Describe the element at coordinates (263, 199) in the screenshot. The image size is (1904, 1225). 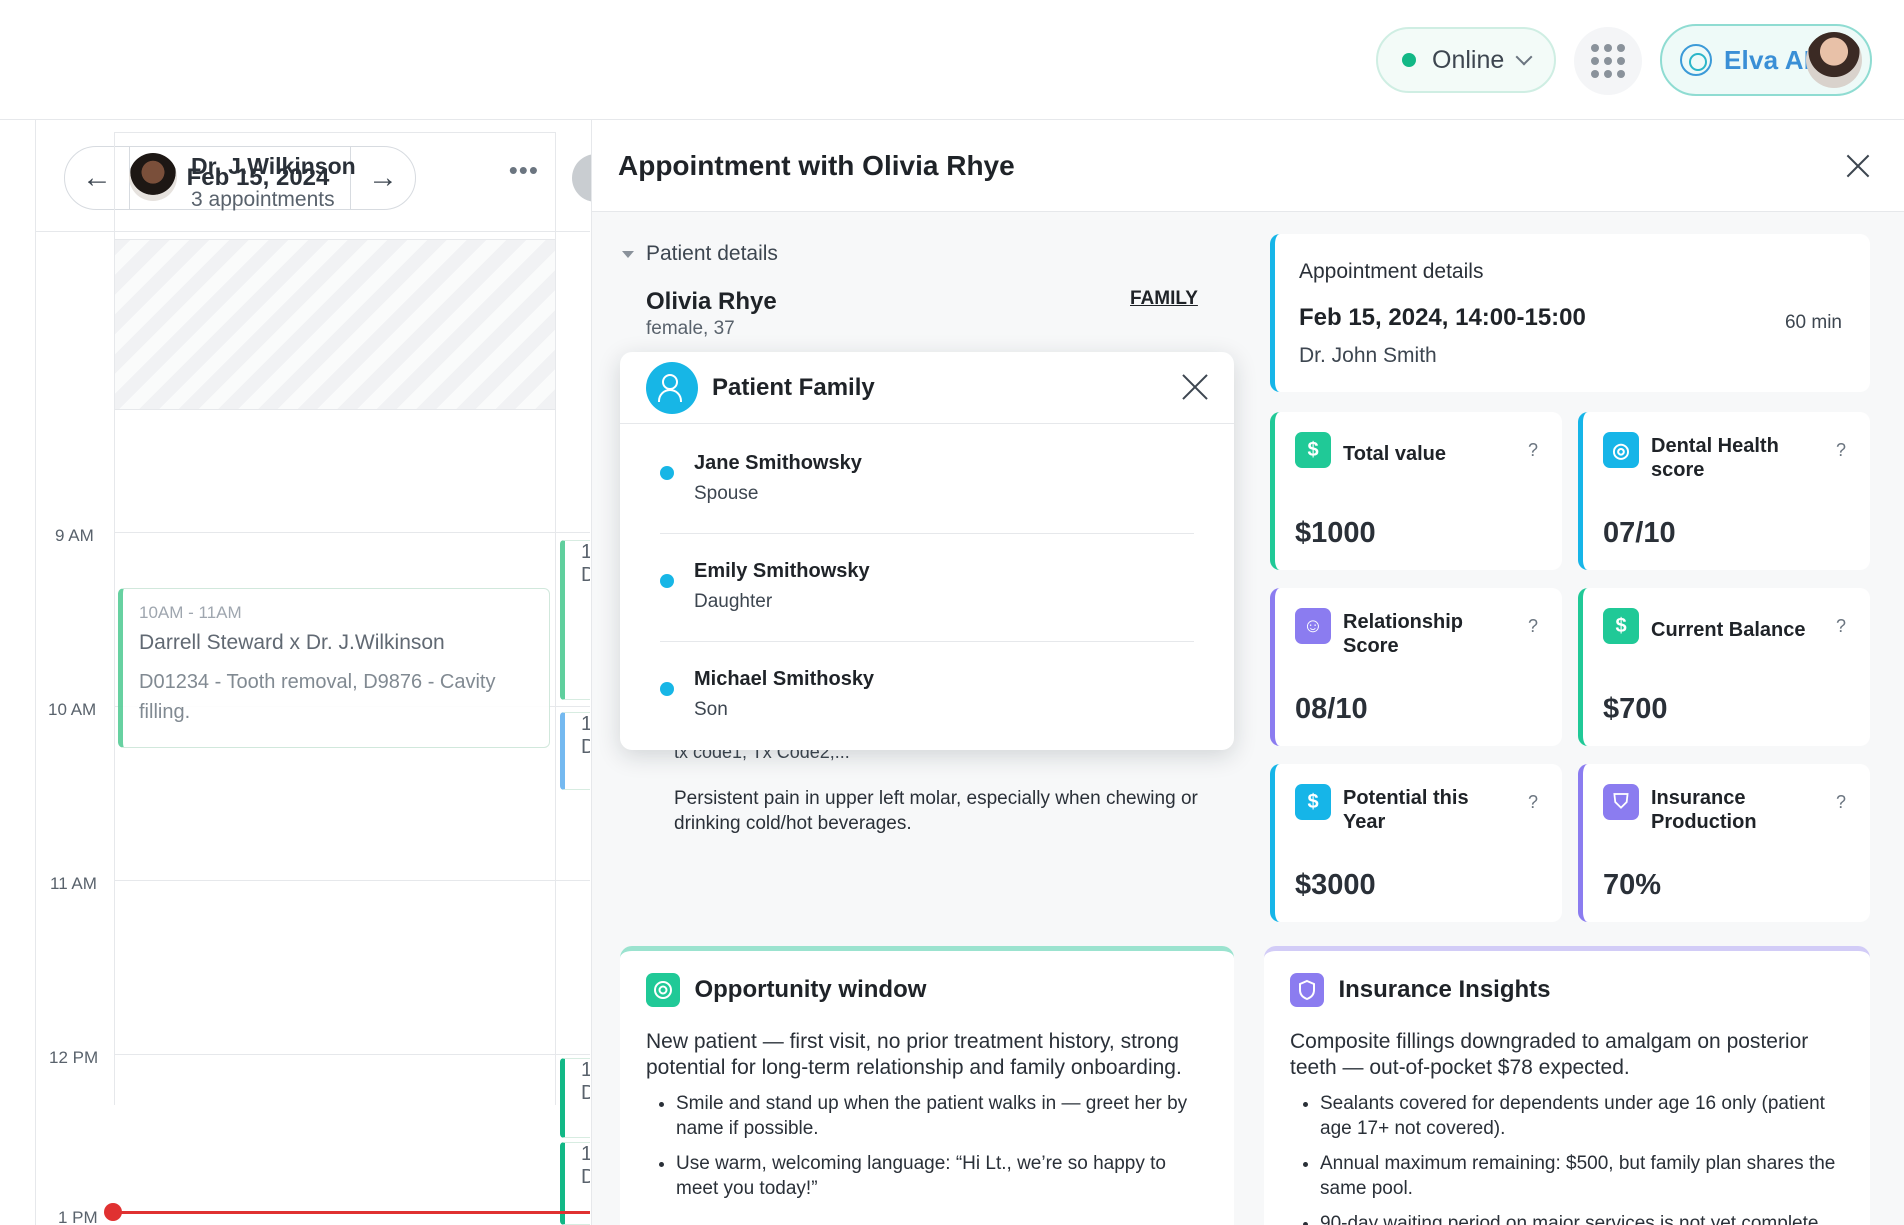
I see `doctor-appointment-count: 3 appointments` at that location.